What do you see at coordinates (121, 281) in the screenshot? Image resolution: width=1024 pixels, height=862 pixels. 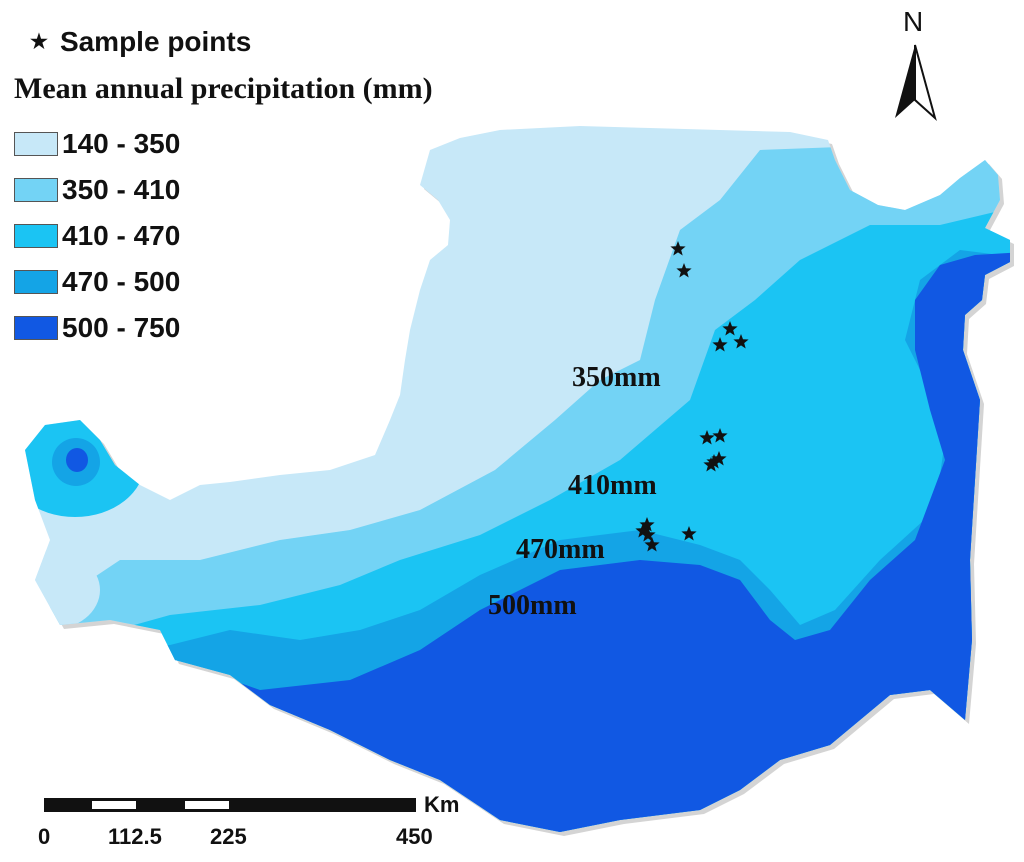 I see `legend-label: 470 - 500` at bounding box center [121, 281].